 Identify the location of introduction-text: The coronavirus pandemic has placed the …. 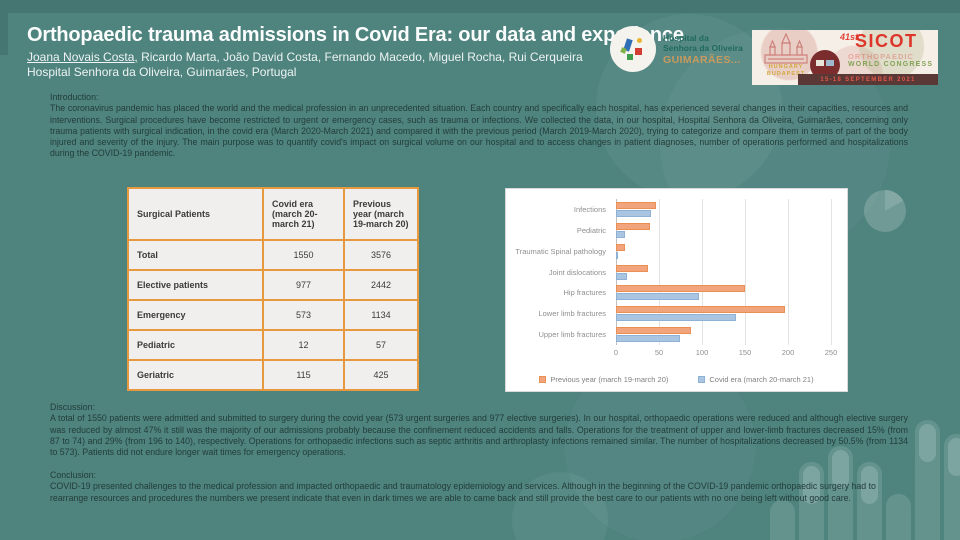
(479, 131).